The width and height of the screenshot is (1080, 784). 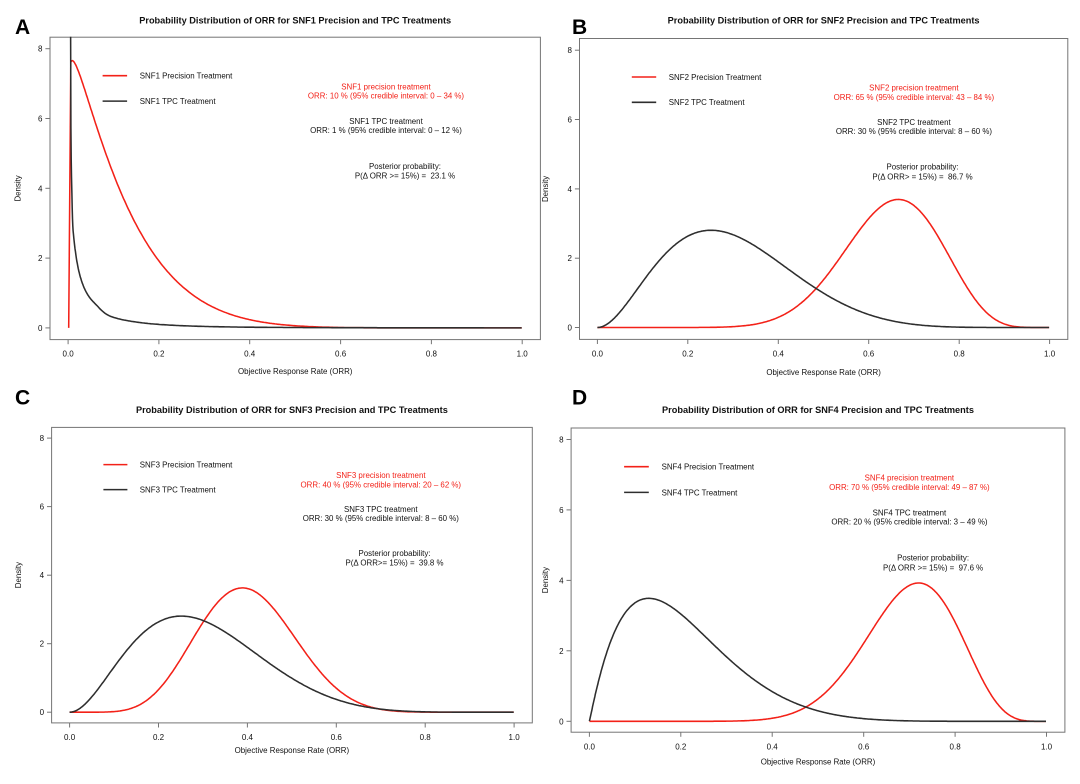 What do you see at coordinates (22, 398) in the screenshot?
I see `svg-text: C` at bounding box center [22, 398].